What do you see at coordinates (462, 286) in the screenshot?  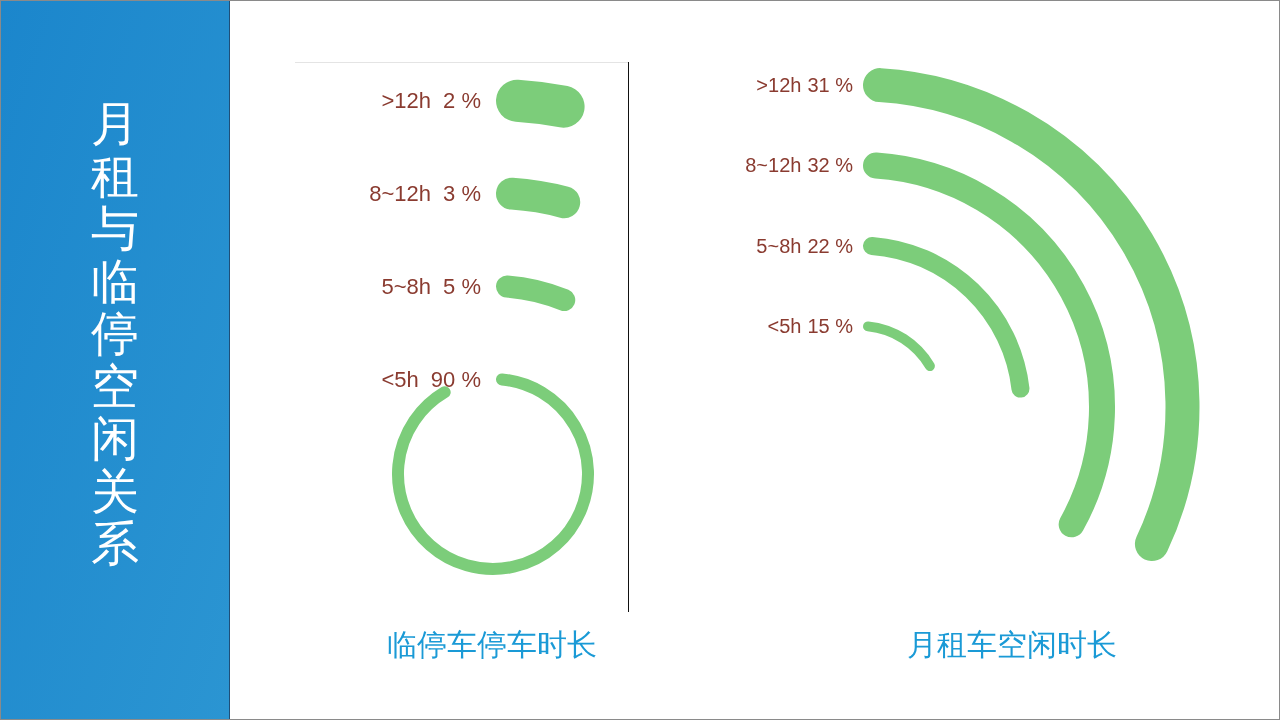 I see `data-label: 5 %` at bounding box center [462, 286].